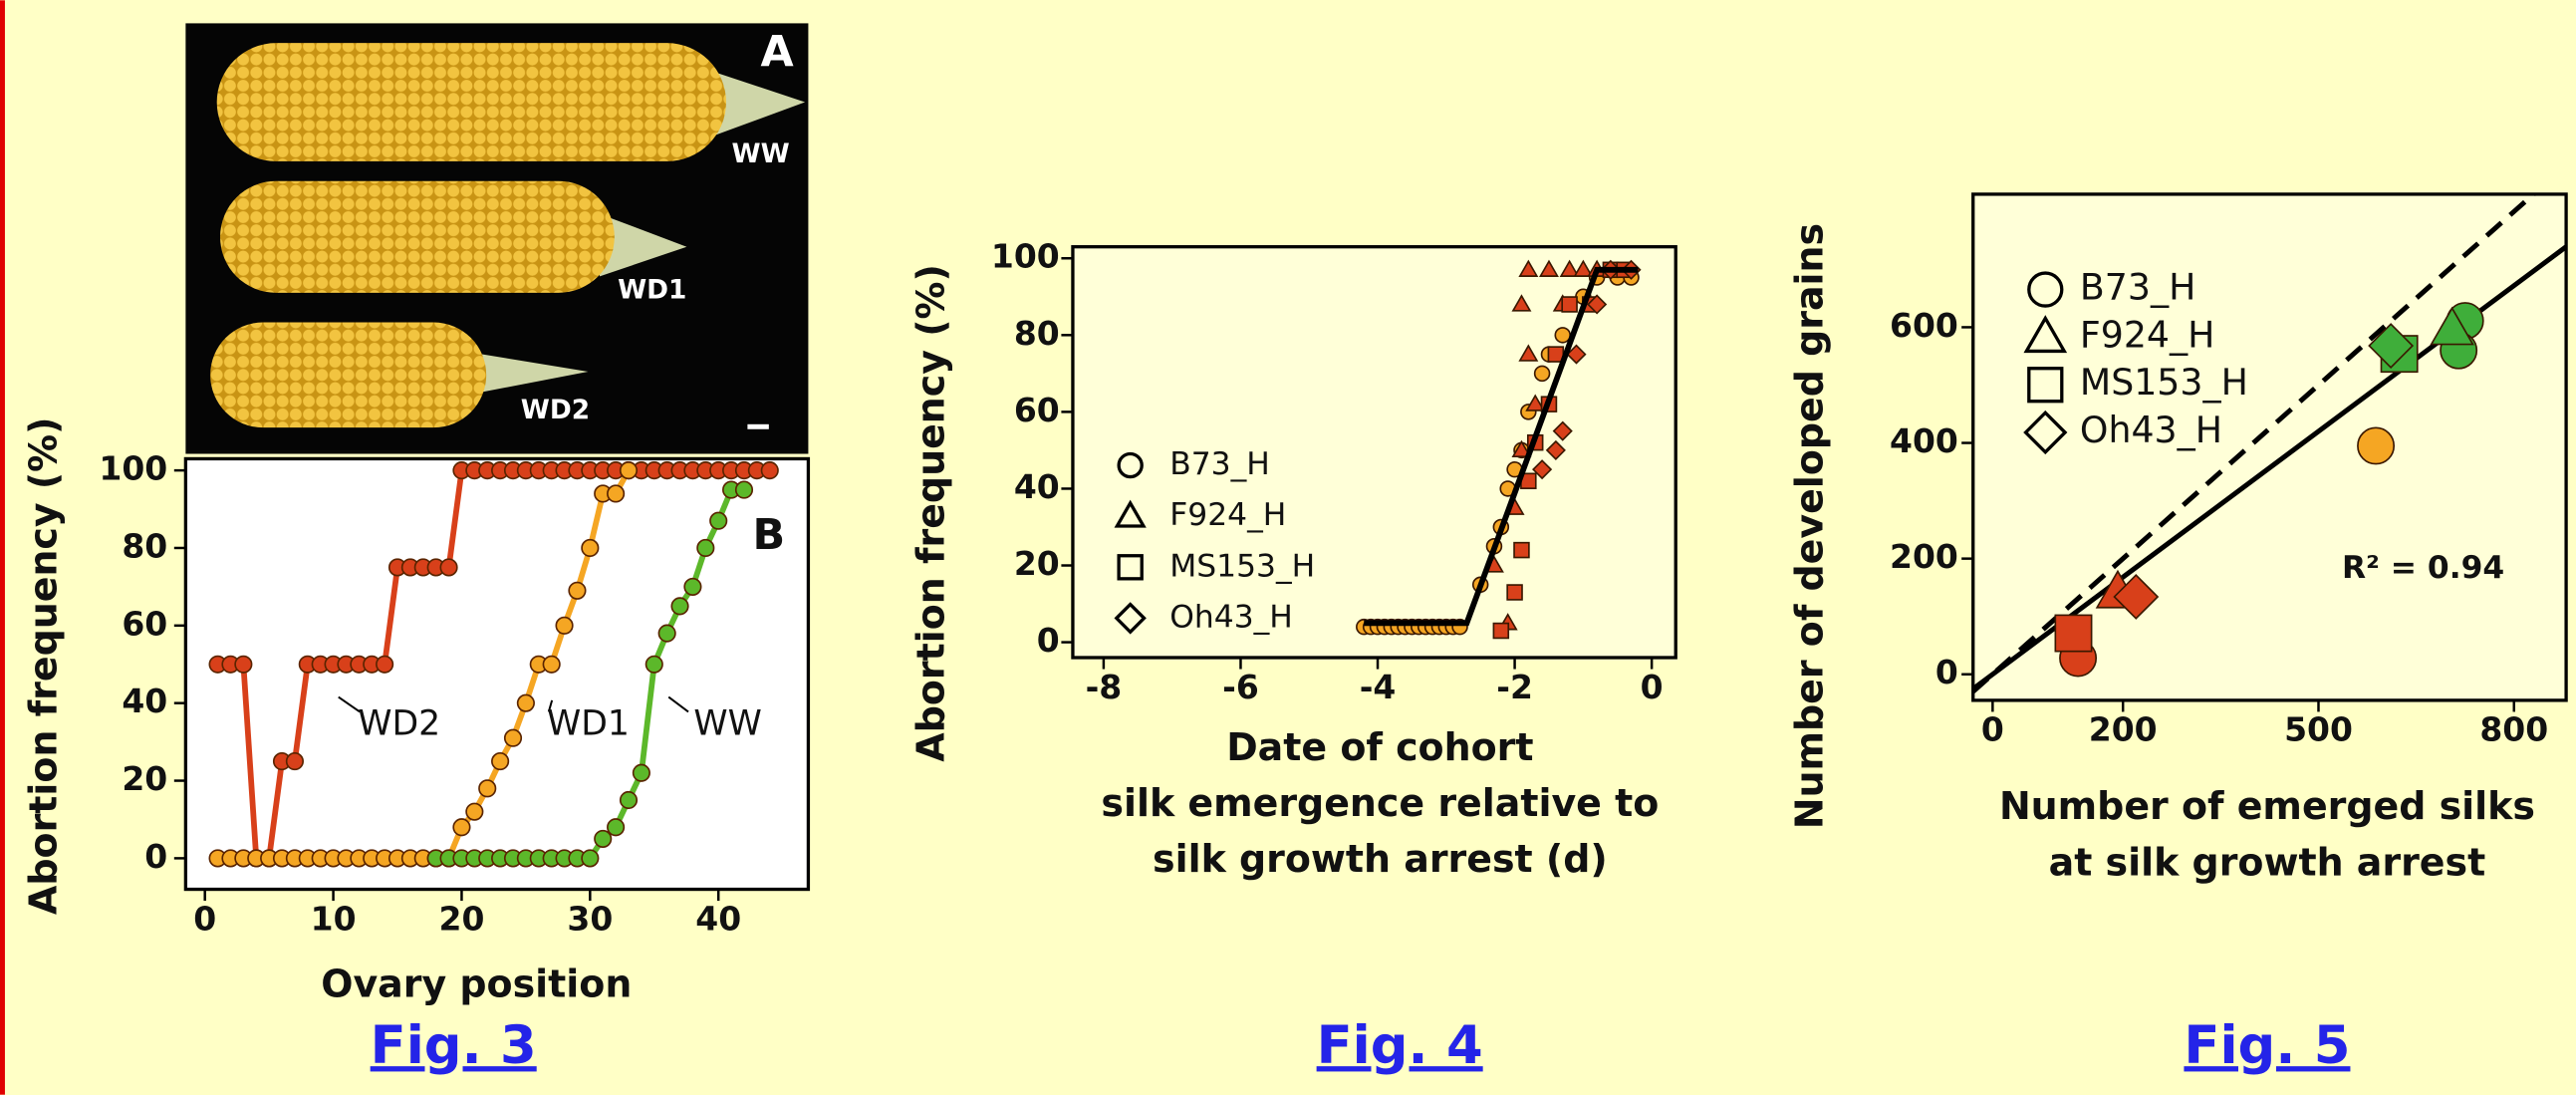  I want to click on y-tick-label: 200, so click(1924, 556).